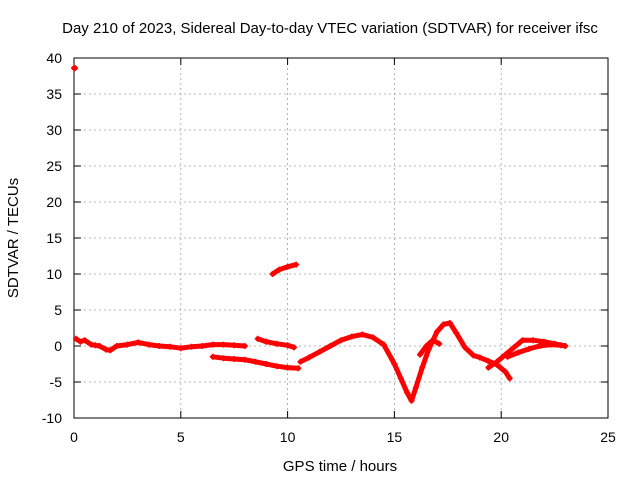 This screenshot has width=640, height=480. I want to click on y-tick-label: 5, so click(58, 310).